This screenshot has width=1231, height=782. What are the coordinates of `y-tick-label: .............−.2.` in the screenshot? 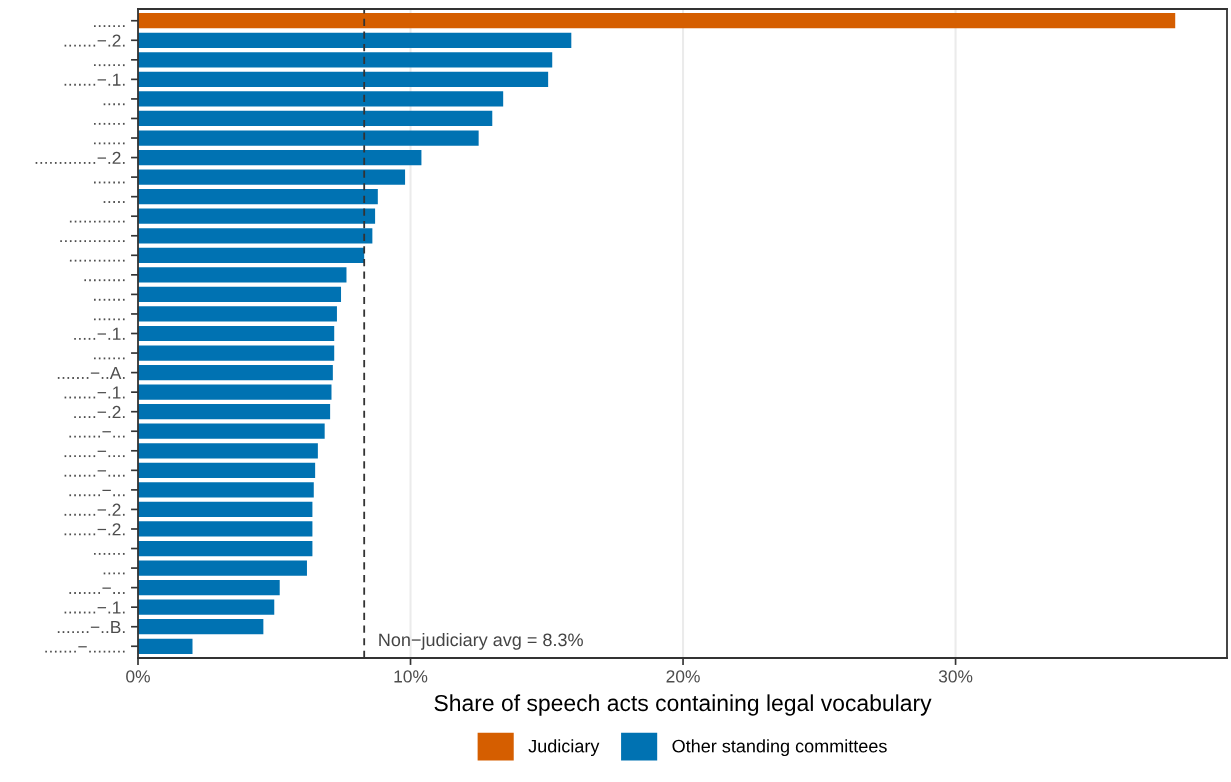 It's located at (80, 157).